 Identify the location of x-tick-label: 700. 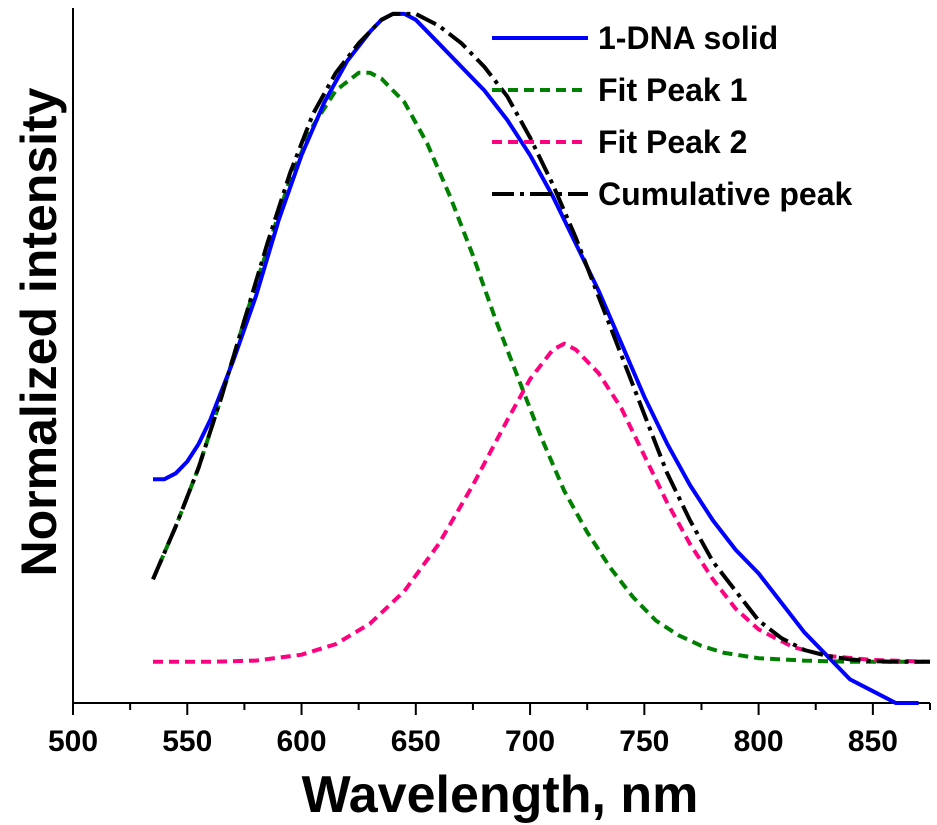
(530, 741).